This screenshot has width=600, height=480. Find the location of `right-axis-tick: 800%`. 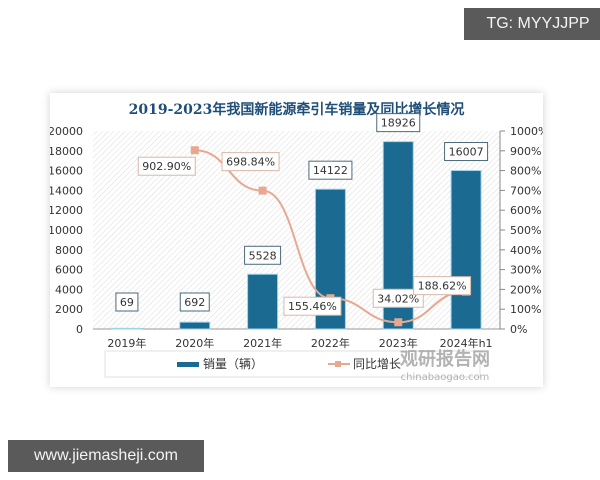

right-axis-tick: 800% is located at coordinates (525, 171).